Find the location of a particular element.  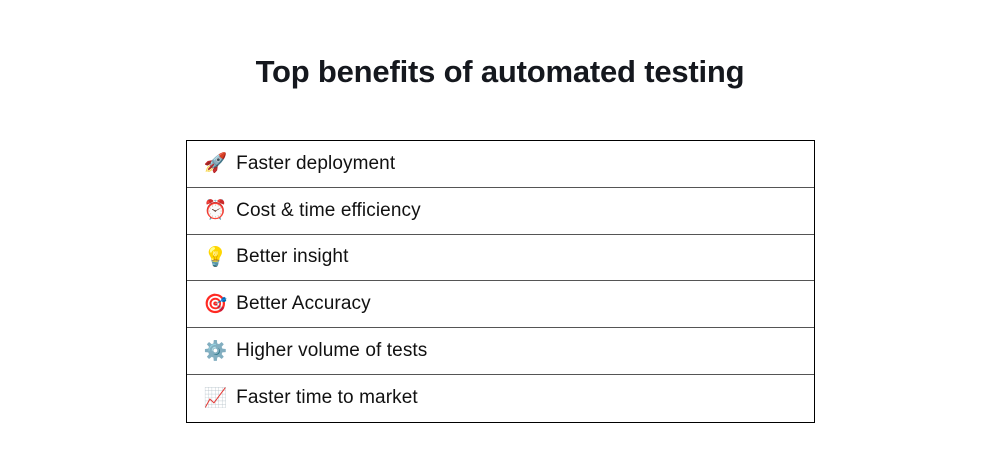

benefit-row-faster-time-to-market: 📈 Faster time to market is located at coordinates (500, 398).